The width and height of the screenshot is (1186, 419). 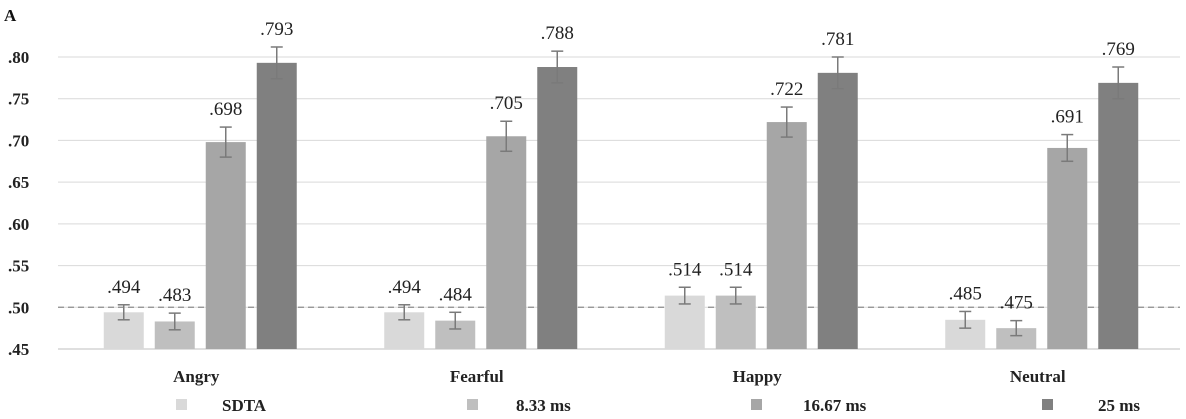 I want to click on y-tick-label: .60, so click(x=18, y=224).